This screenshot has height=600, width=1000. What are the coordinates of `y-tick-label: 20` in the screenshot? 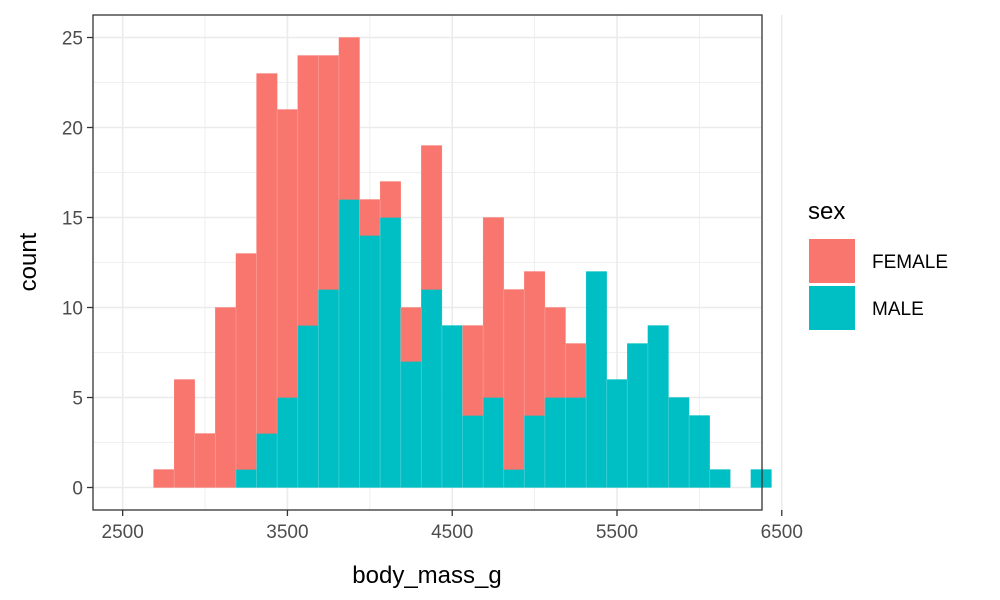 It's located at (72, 129).